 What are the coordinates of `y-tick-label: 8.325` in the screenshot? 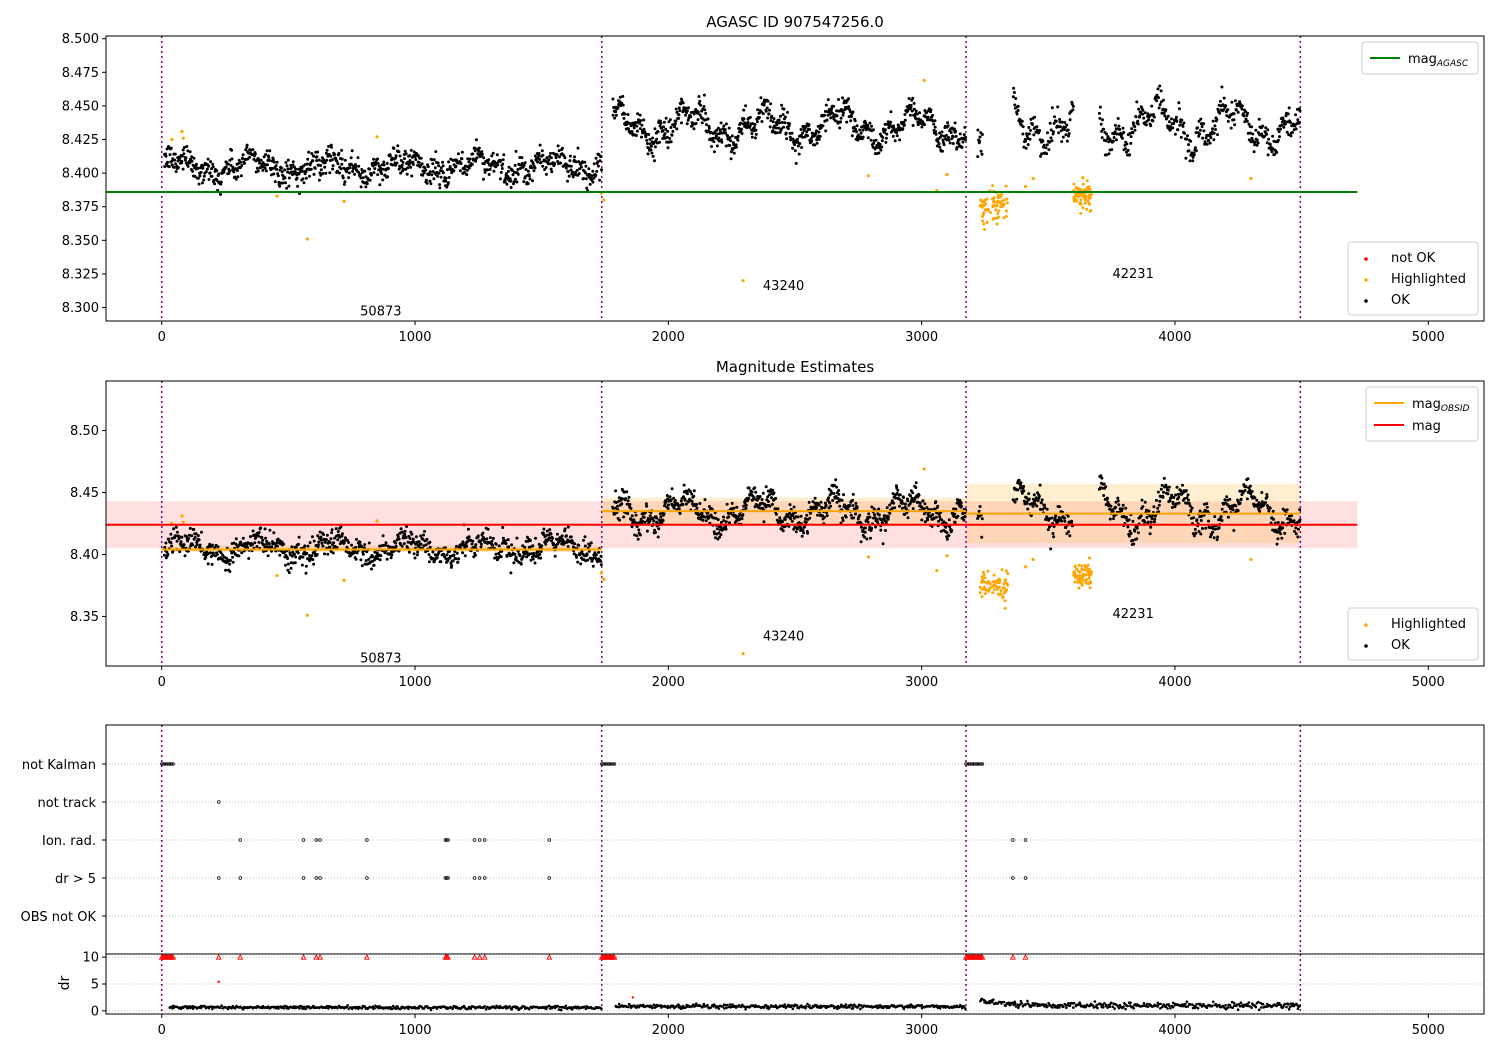 It's located at (80, 274).